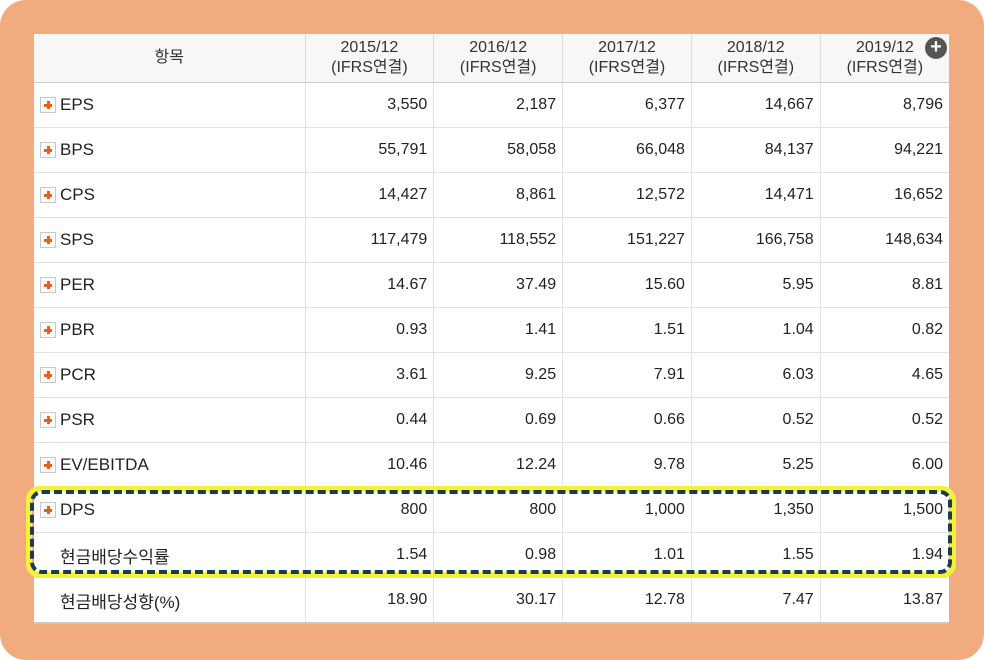  I want to click on column-period: 2017/12, so click(627, 47).